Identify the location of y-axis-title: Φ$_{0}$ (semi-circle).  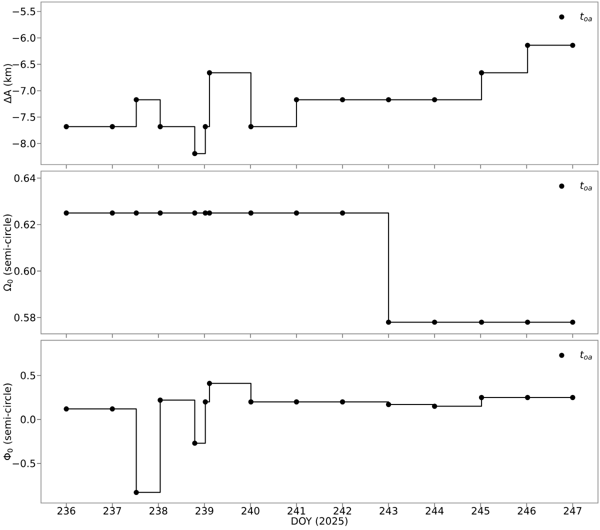
(8, 422).